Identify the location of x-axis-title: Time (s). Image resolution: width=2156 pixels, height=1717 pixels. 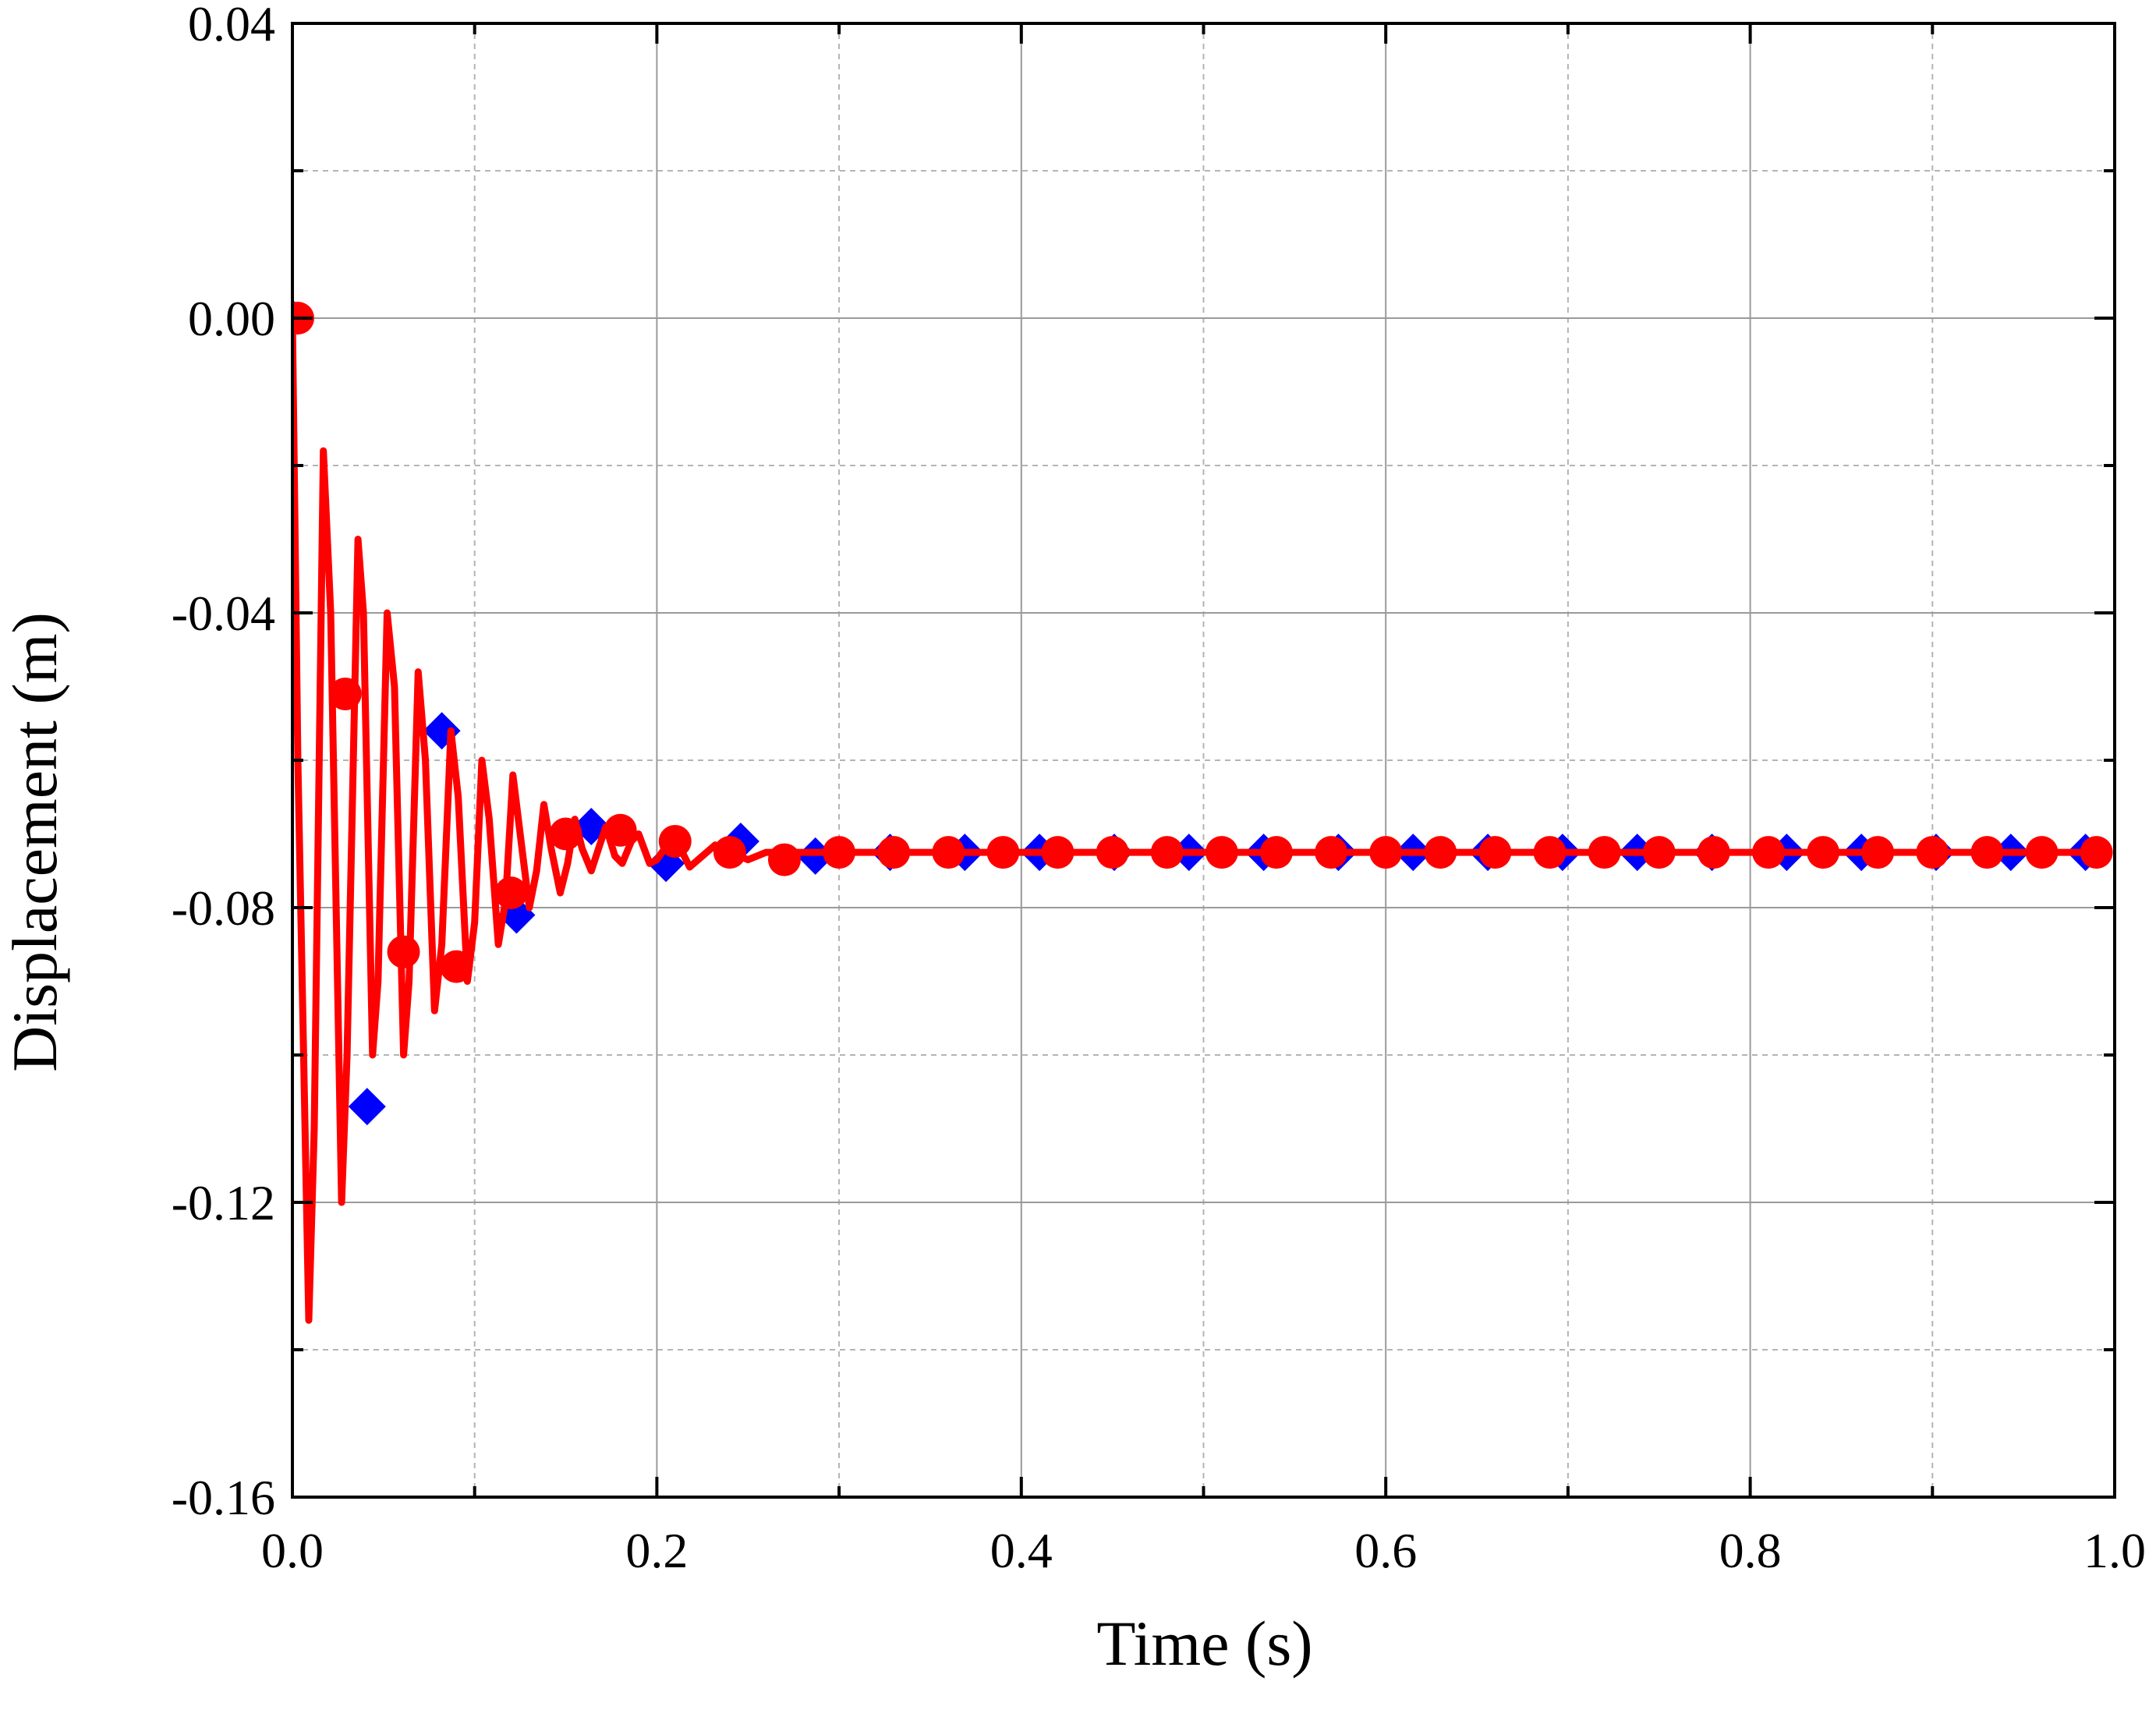
(1204, 1643).